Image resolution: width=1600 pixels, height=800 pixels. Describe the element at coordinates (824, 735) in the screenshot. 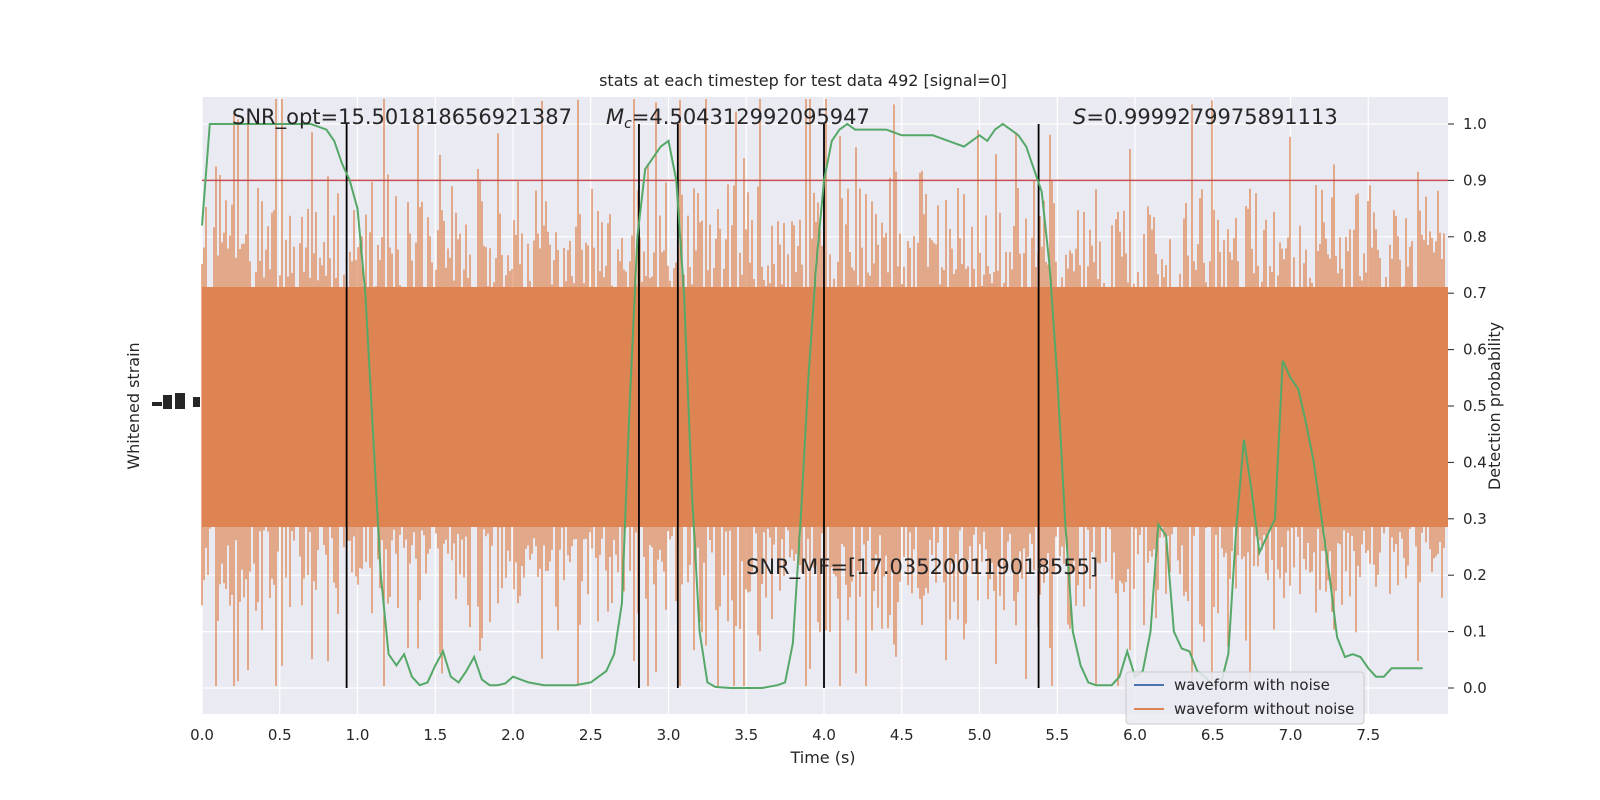

I see `x-tick-label: 4.0` at that location.